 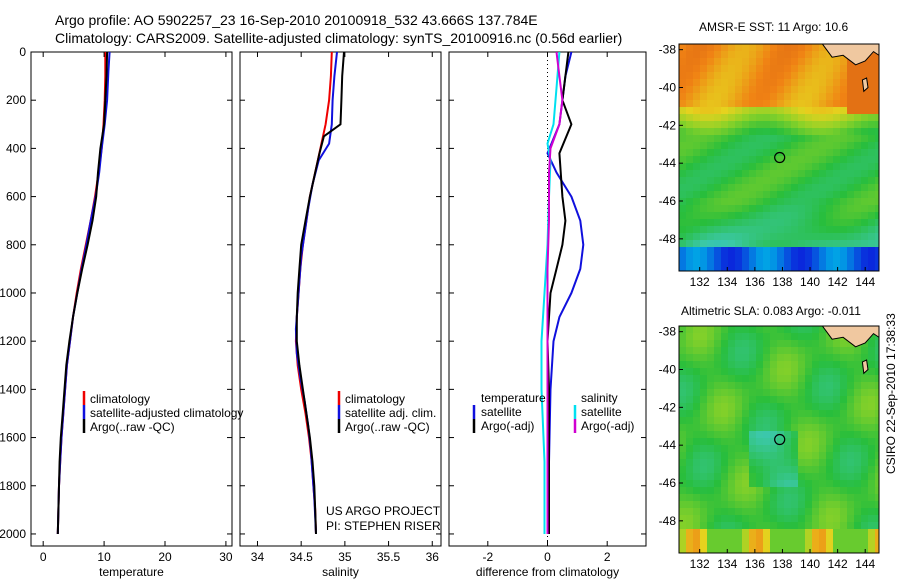 I want to click on legend-label-argo: Argo(..raw -QC), so click(x=132, y=427).